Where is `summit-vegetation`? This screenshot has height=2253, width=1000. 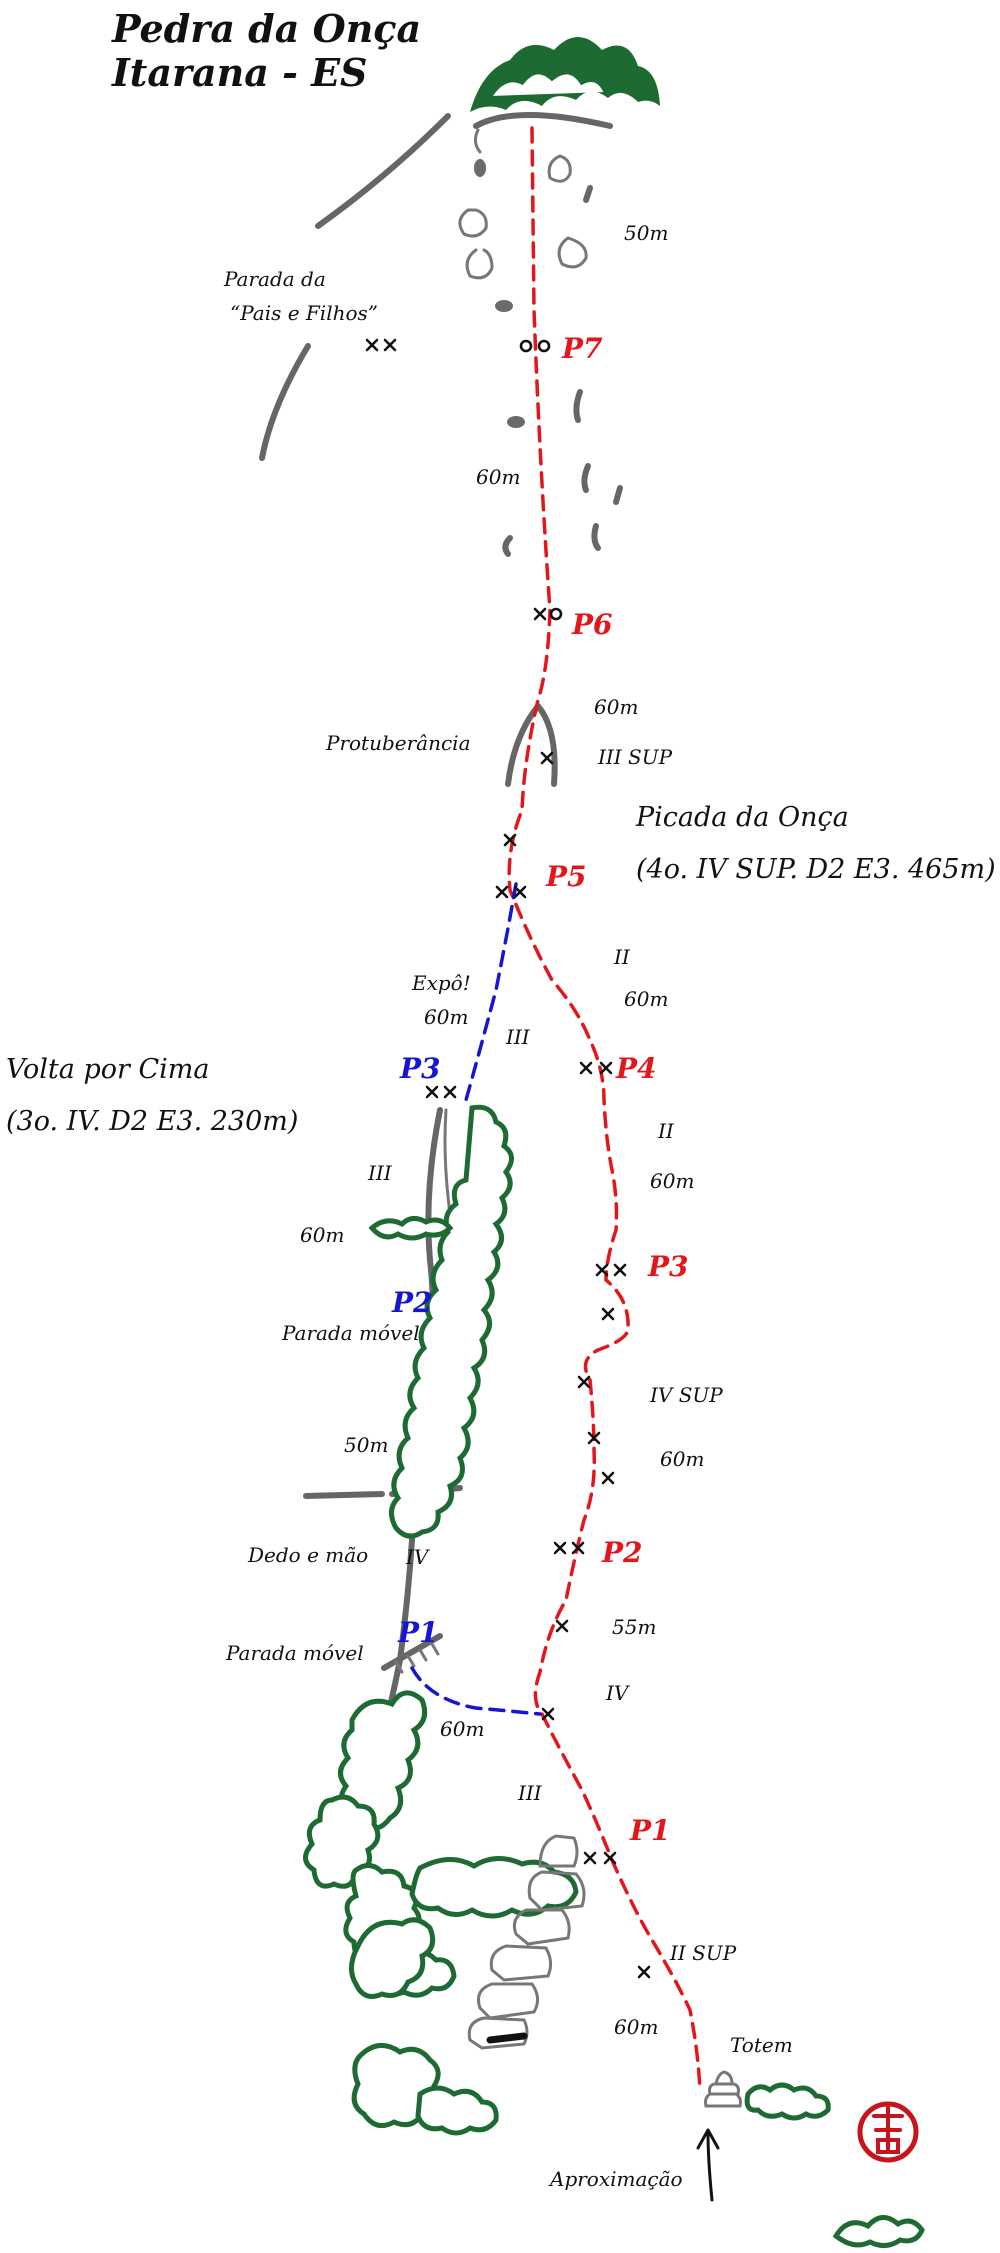
summit-vegetation is located at coordinates (565, 83).